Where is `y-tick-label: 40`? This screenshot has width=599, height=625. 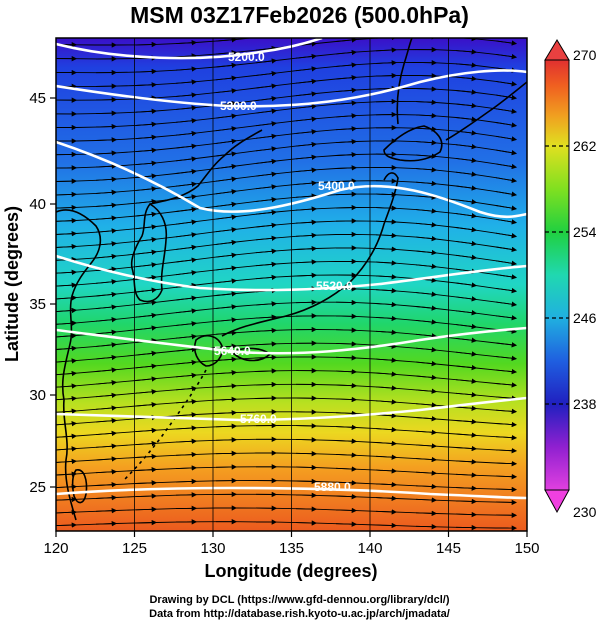 y-tick-label: 40 is located at coordinates (37, 204).